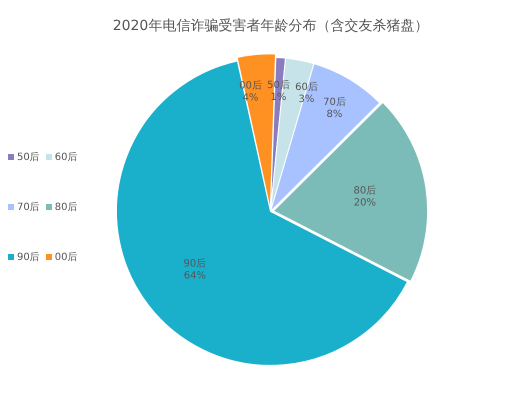  Describe the element at coordinates (66, 157) in the screenshot. I see `legend-label: 60后` at that location.